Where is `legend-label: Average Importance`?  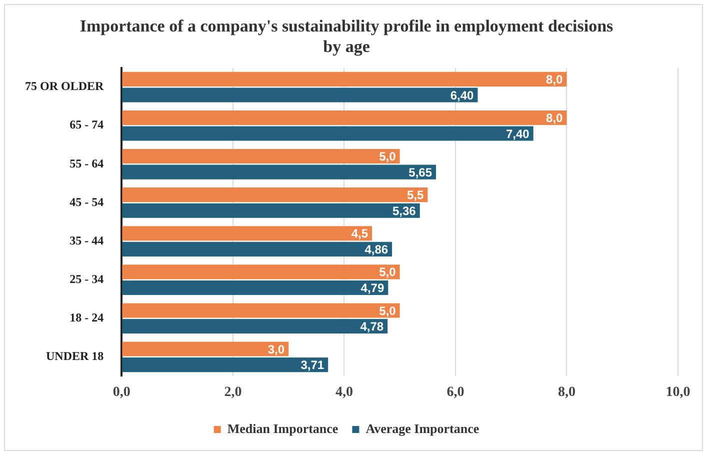
legend-label: Average Importance is located at coordinates (423, 428).